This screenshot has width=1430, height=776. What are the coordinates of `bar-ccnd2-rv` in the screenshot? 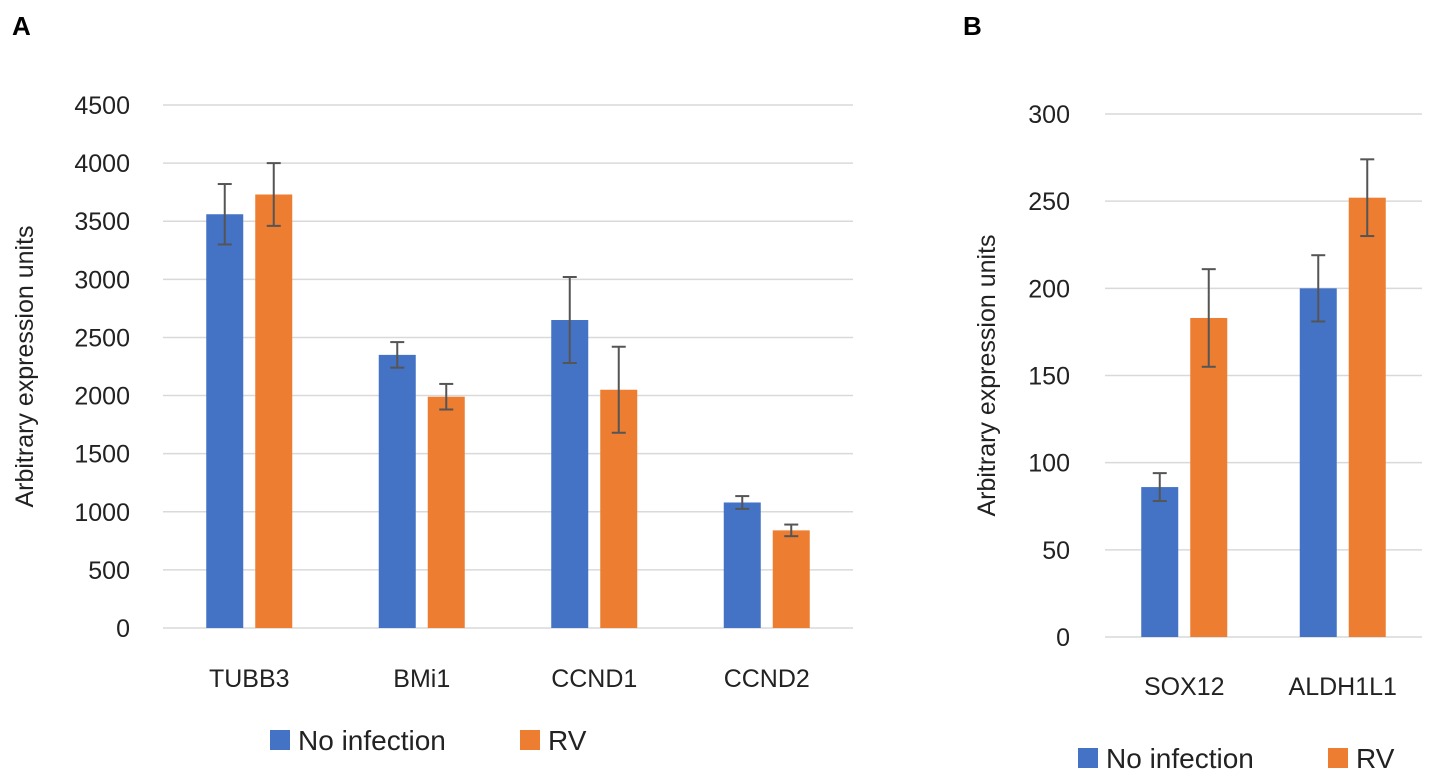 It's located at (791, 579).